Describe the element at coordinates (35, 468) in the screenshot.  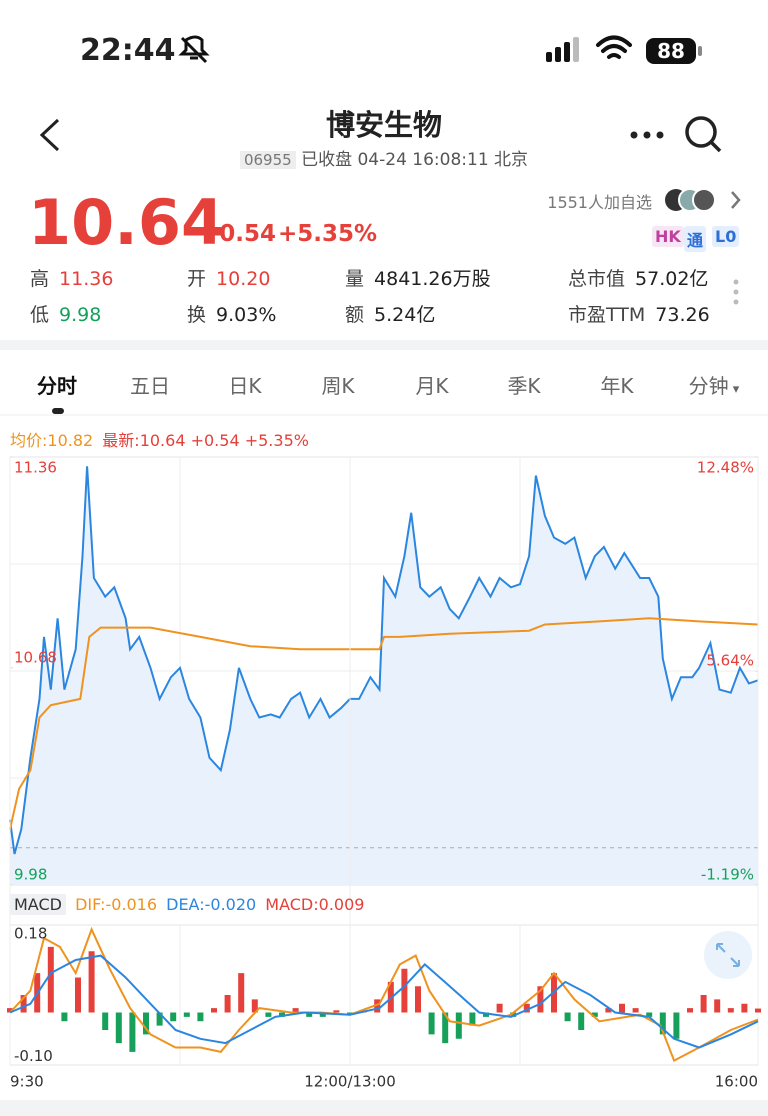
I see `y-tick-label: 11.36` at that location.